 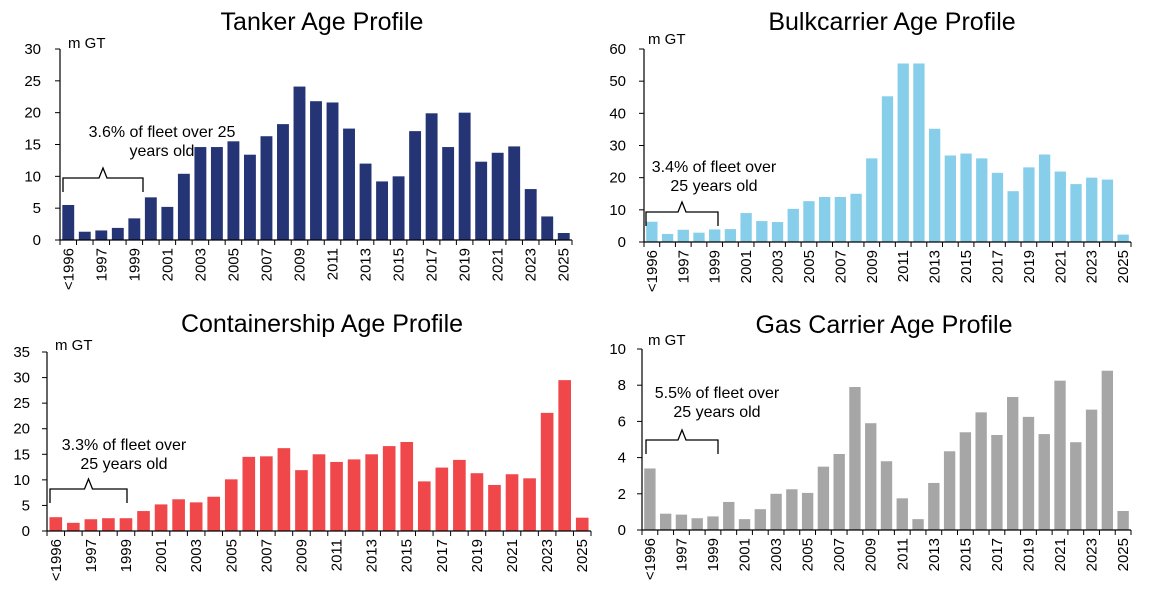 I want to click on y-tick-label: 0, so click(x=26, y=531).